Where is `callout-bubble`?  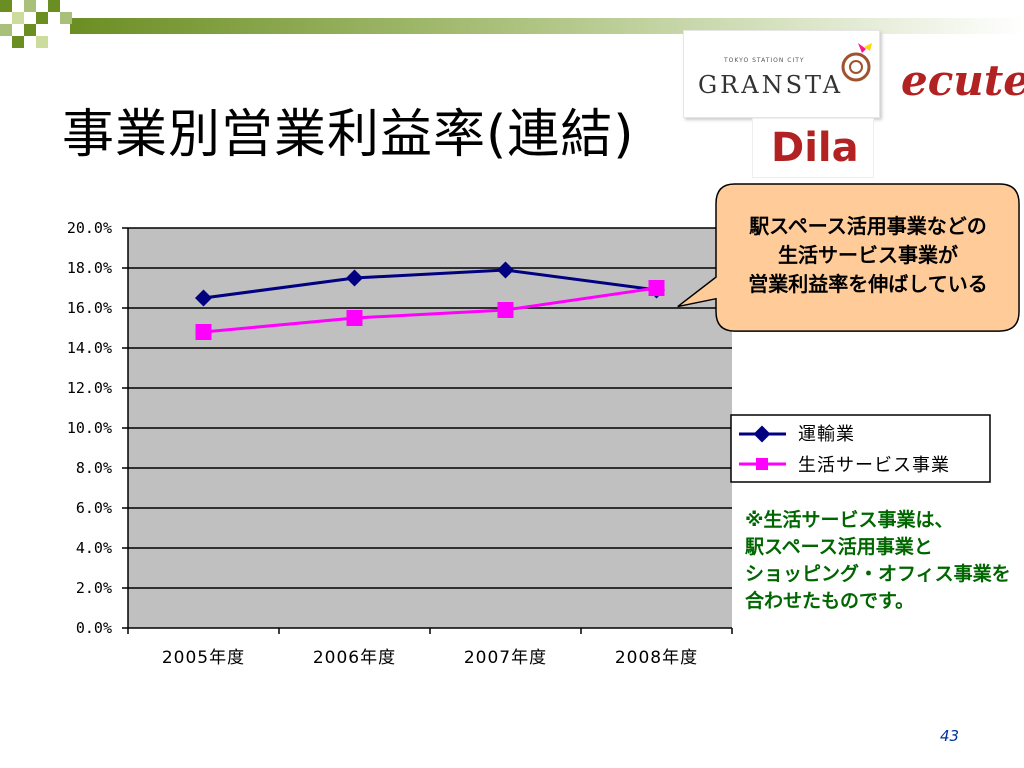 callout-bubble is located at coordinates (848, 257).